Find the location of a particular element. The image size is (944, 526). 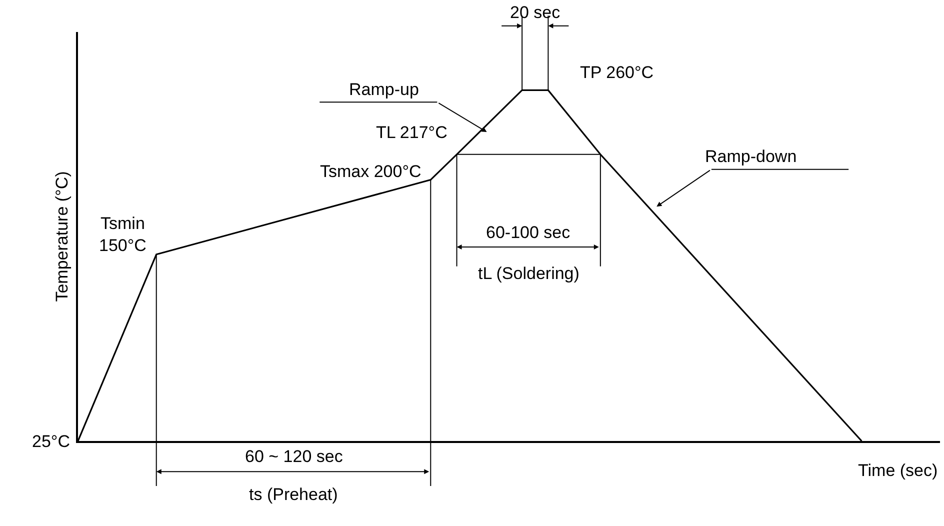

annotation: Ramp-up is located at coordinates (384, 89).